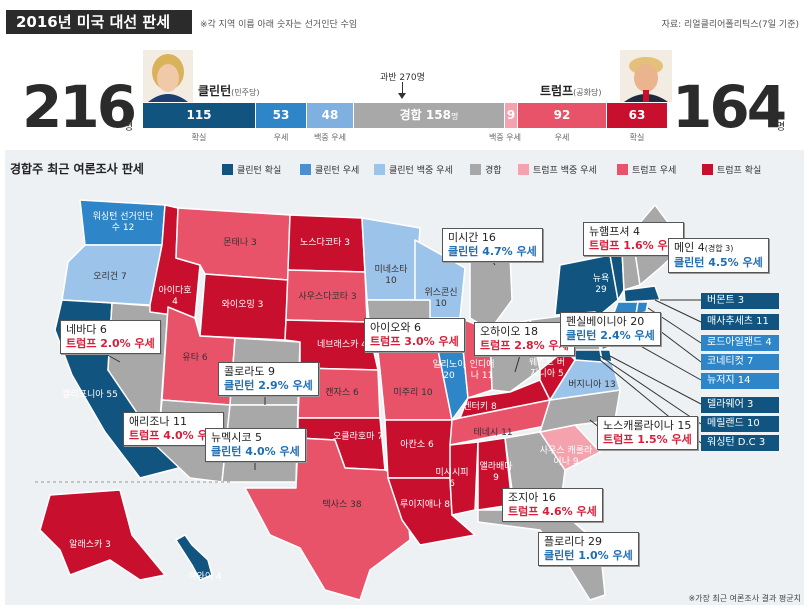  I want to click on bar-trump-solid: 63, so click(637, 115).